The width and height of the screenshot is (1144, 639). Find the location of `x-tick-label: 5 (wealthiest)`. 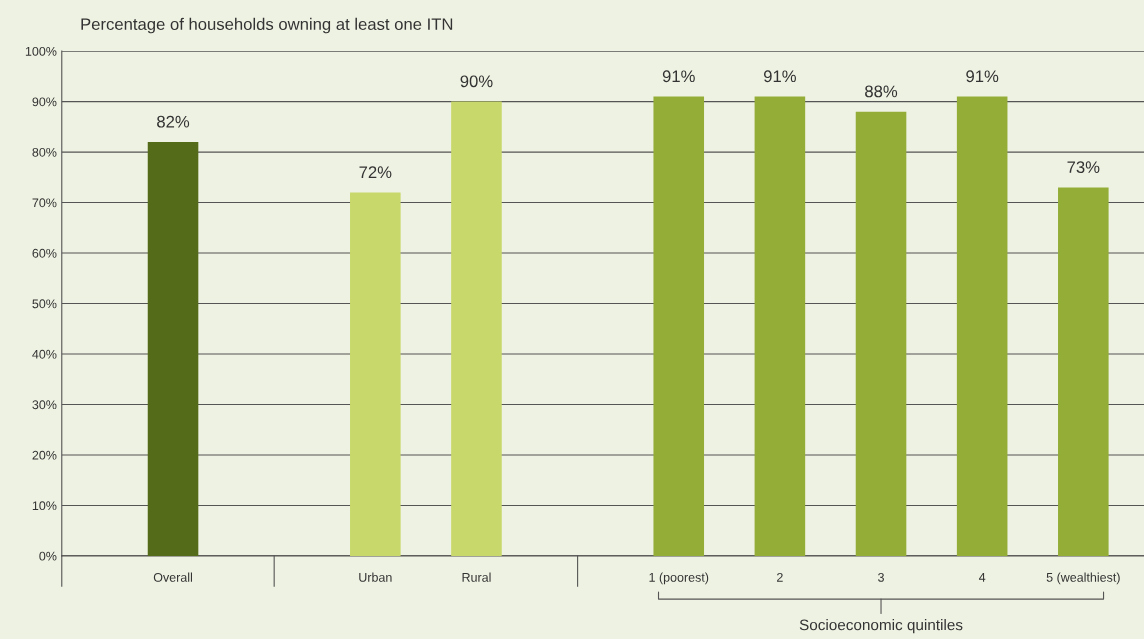

x-tick-label: 5 (wealthiest) is located at coordinates (1083, 578).